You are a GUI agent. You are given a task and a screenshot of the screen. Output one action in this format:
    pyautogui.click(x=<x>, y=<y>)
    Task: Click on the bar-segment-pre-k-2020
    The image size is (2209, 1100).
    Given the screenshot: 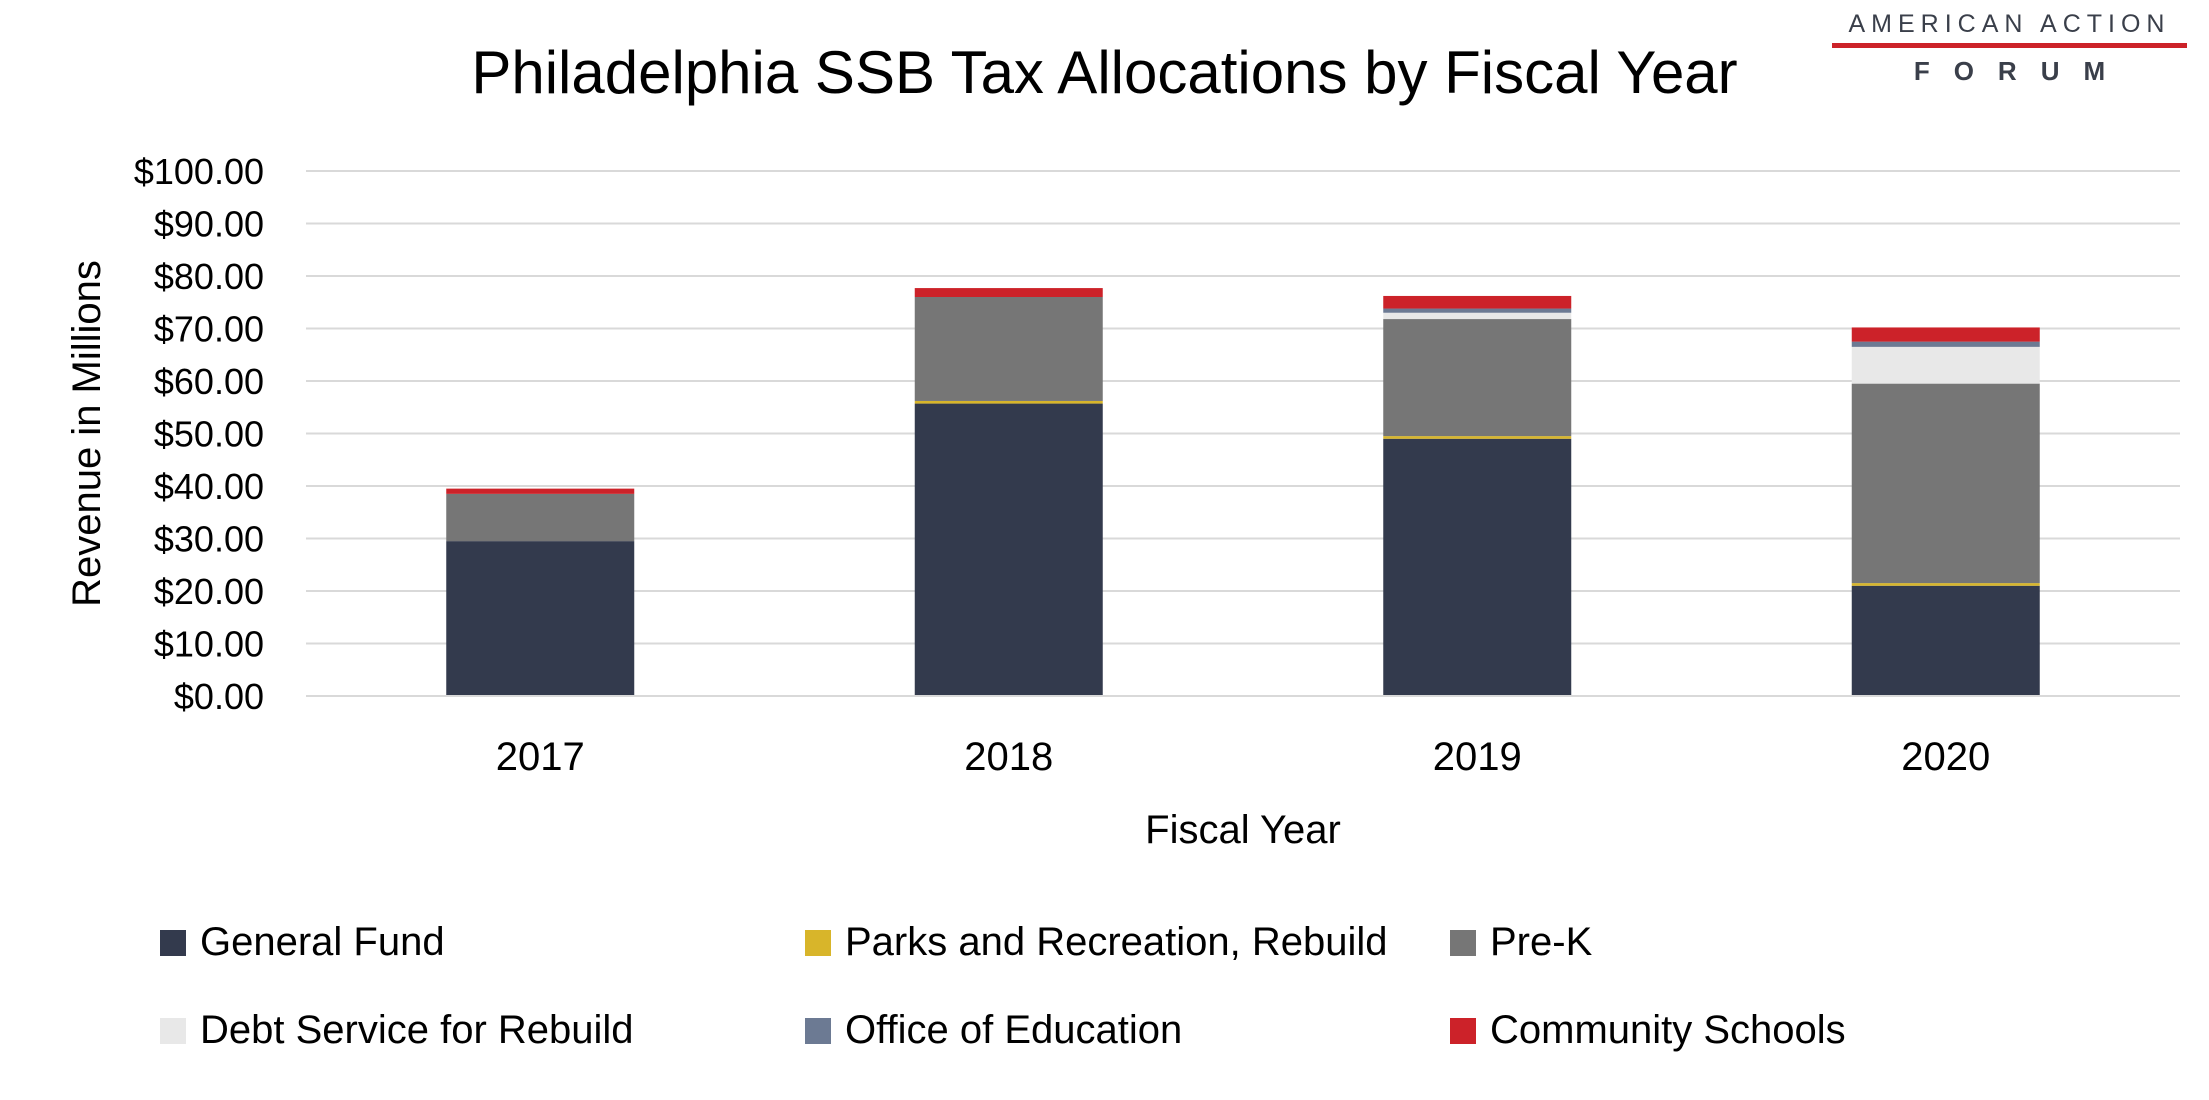 What is the action you would take?
    pyautogui.click(x=1945, y=483)
    